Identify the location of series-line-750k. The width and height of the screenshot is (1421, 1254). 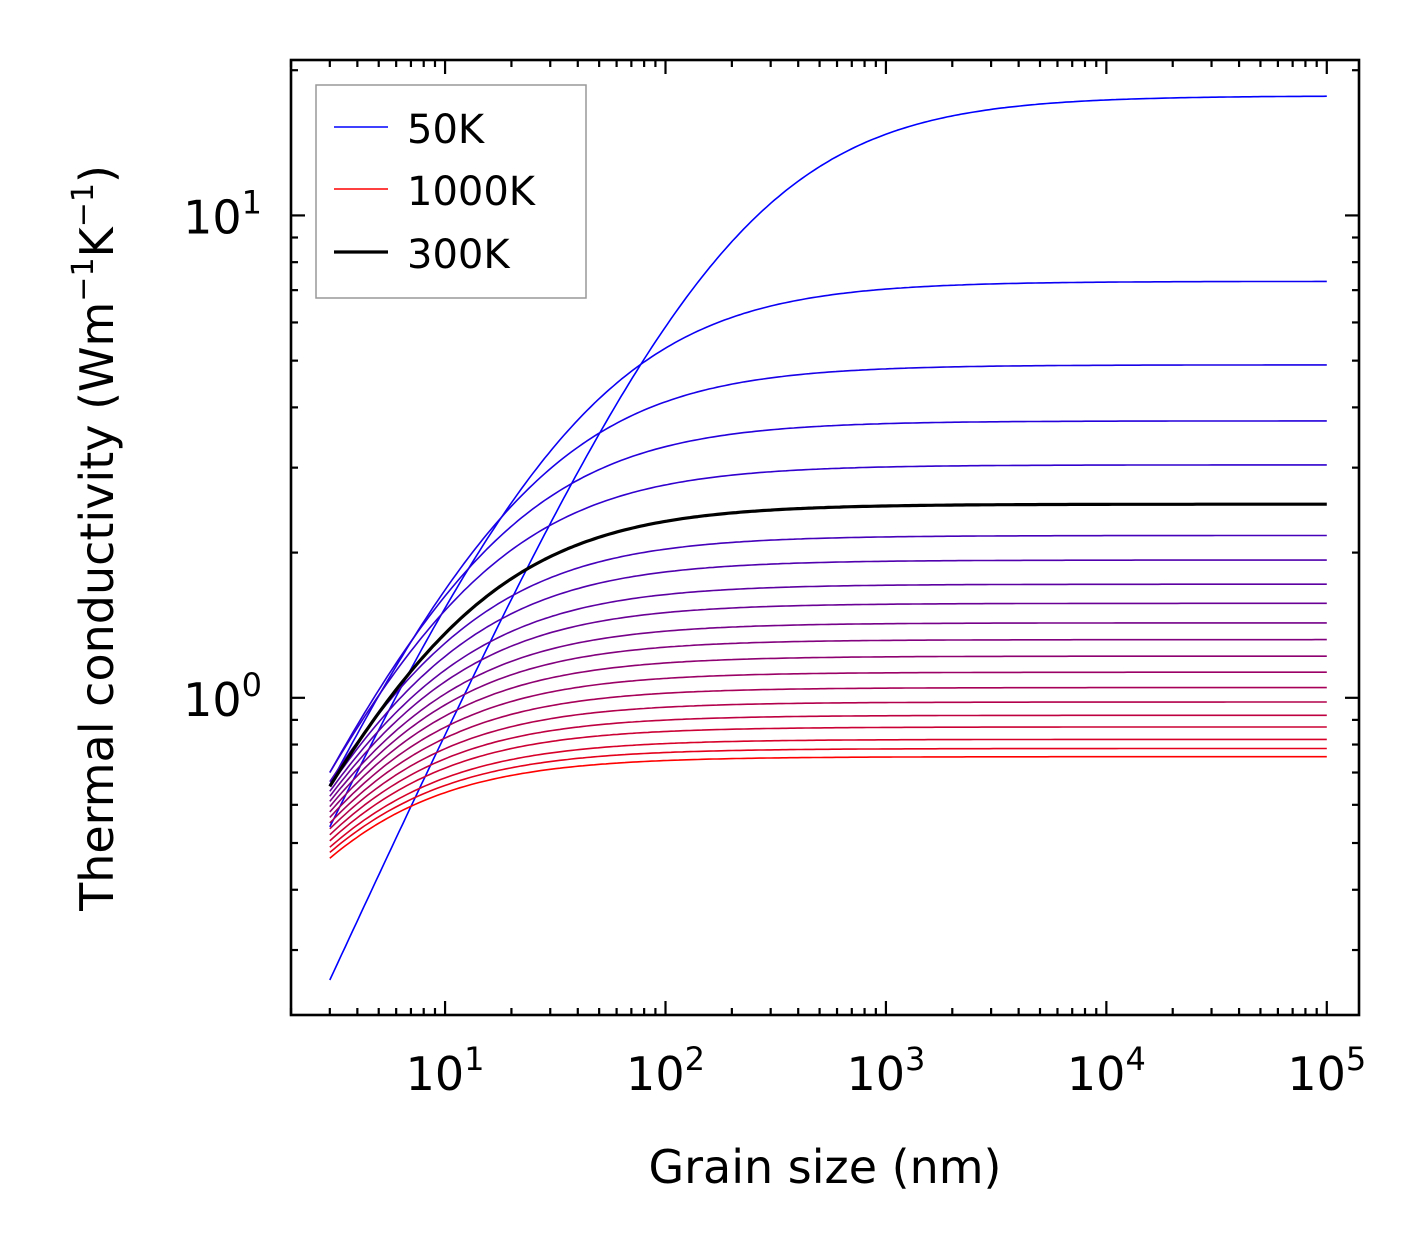
(828, 755).